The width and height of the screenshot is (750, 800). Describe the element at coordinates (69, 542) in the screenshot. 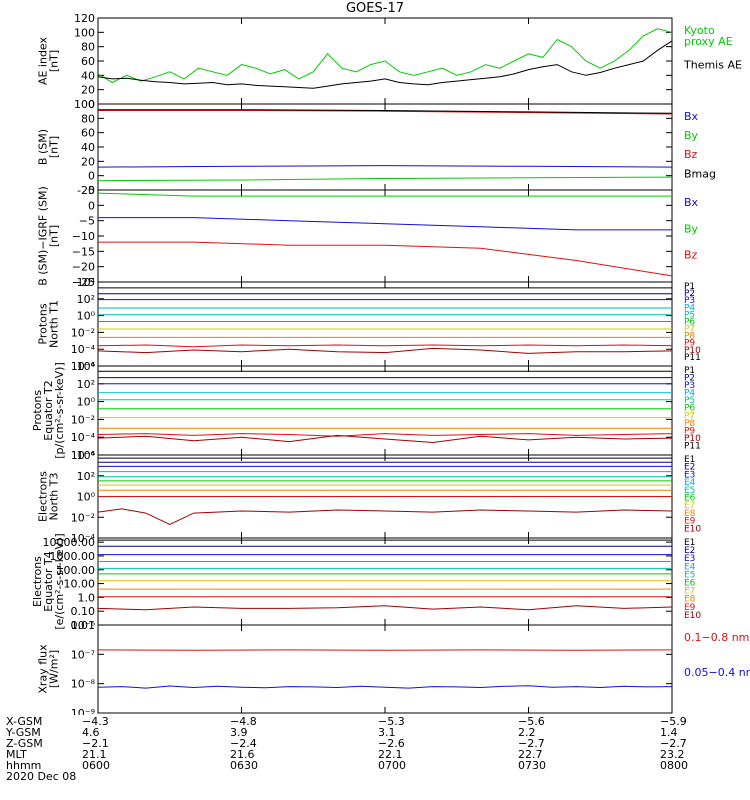

I see `y-tick-label: 10000.00` at that location.